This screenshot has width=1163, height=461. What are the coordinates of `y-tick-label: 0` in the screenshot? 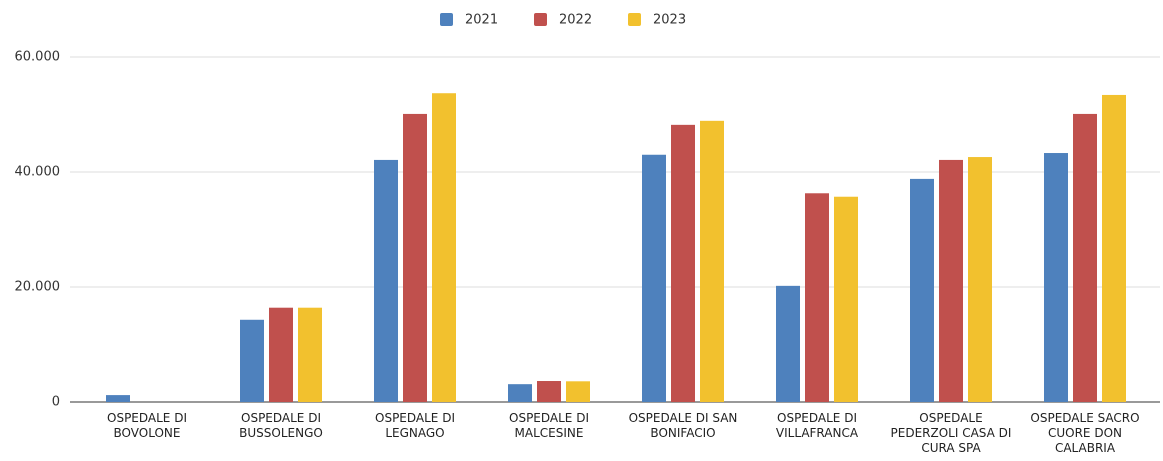 It's located at (56, 402).